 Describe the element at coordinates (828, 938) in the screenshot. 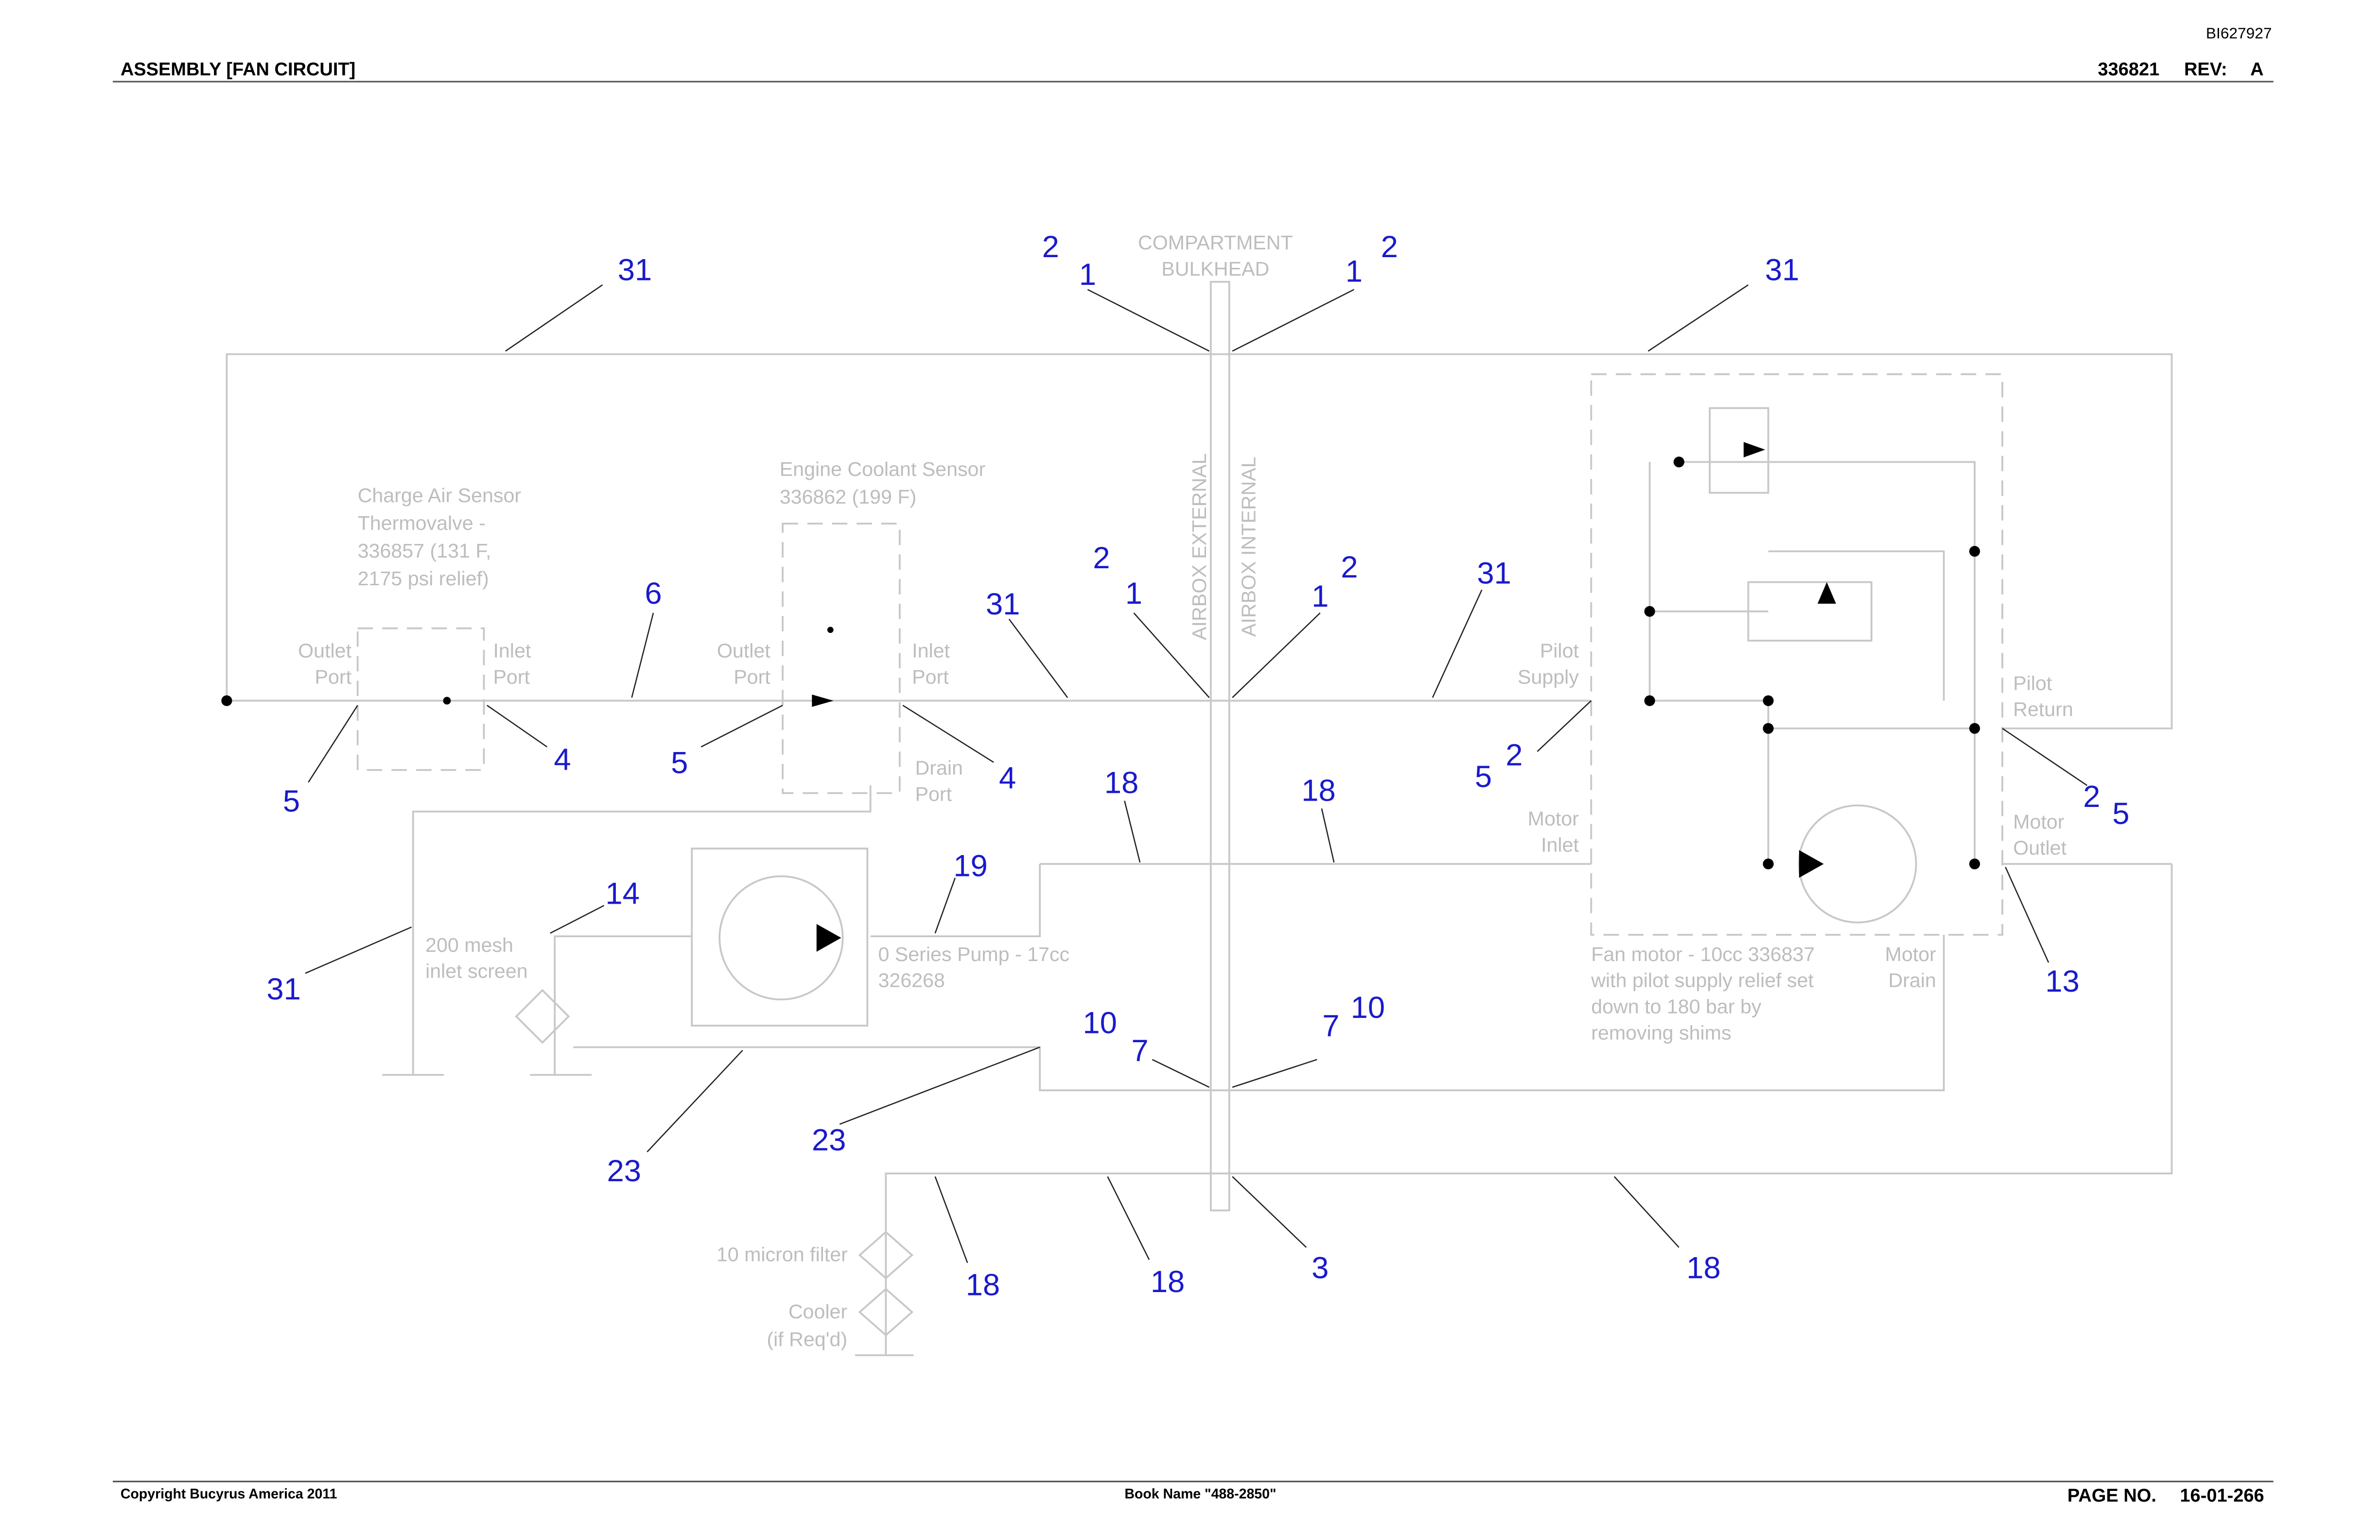

I see `pump-arrow` at that location.